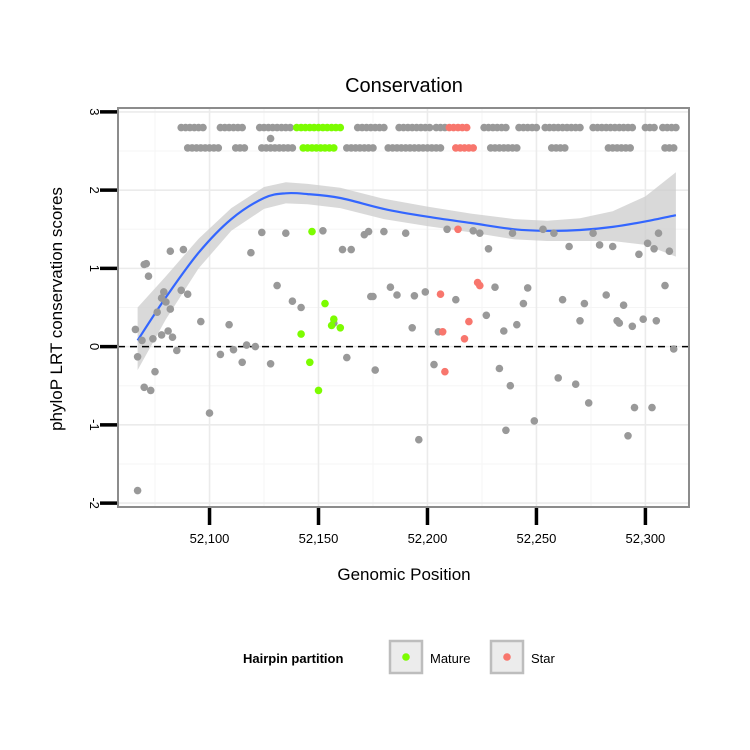  Describe the element at coordinates (319, 538) in the screenshot. I see `x-tick-label: 52,150` at that location.